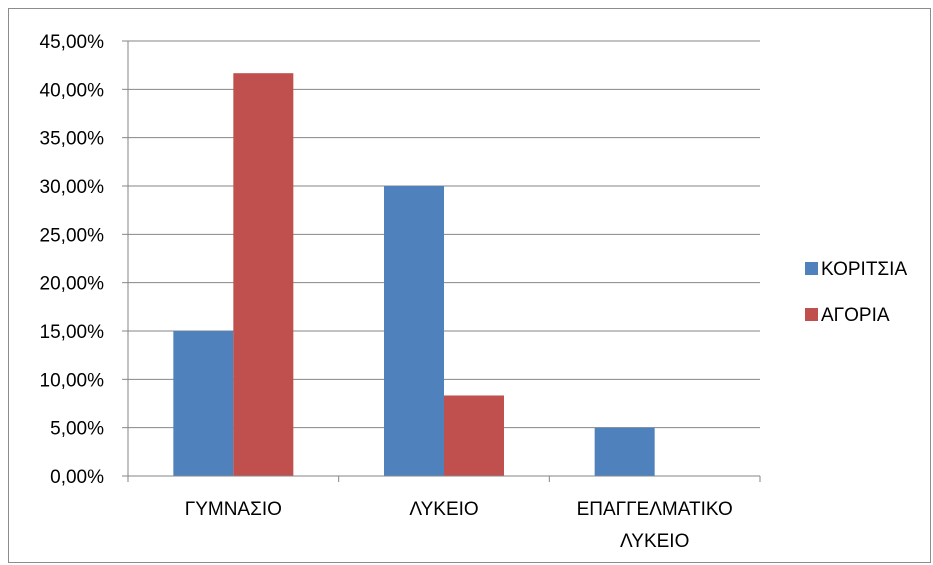 The image size is (933, 565). I want to click on bar-ΚΟΡΙΤΣΙΑ-2, so click(624, 451).